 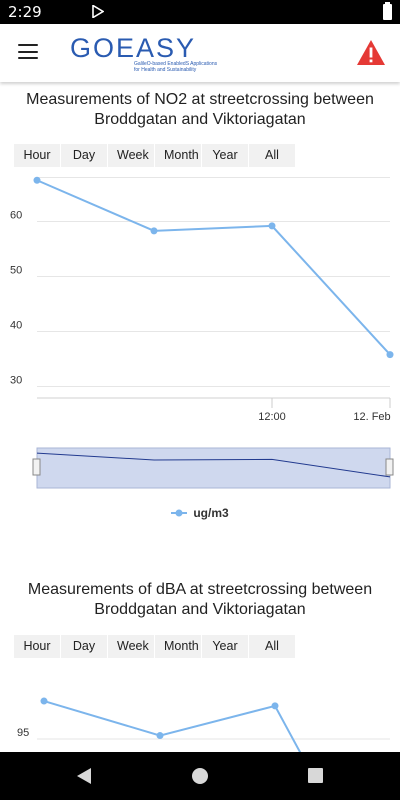 I want to click on range-tabs-dba: Hour Day Week Month Year All, so click(x=155, y=646).